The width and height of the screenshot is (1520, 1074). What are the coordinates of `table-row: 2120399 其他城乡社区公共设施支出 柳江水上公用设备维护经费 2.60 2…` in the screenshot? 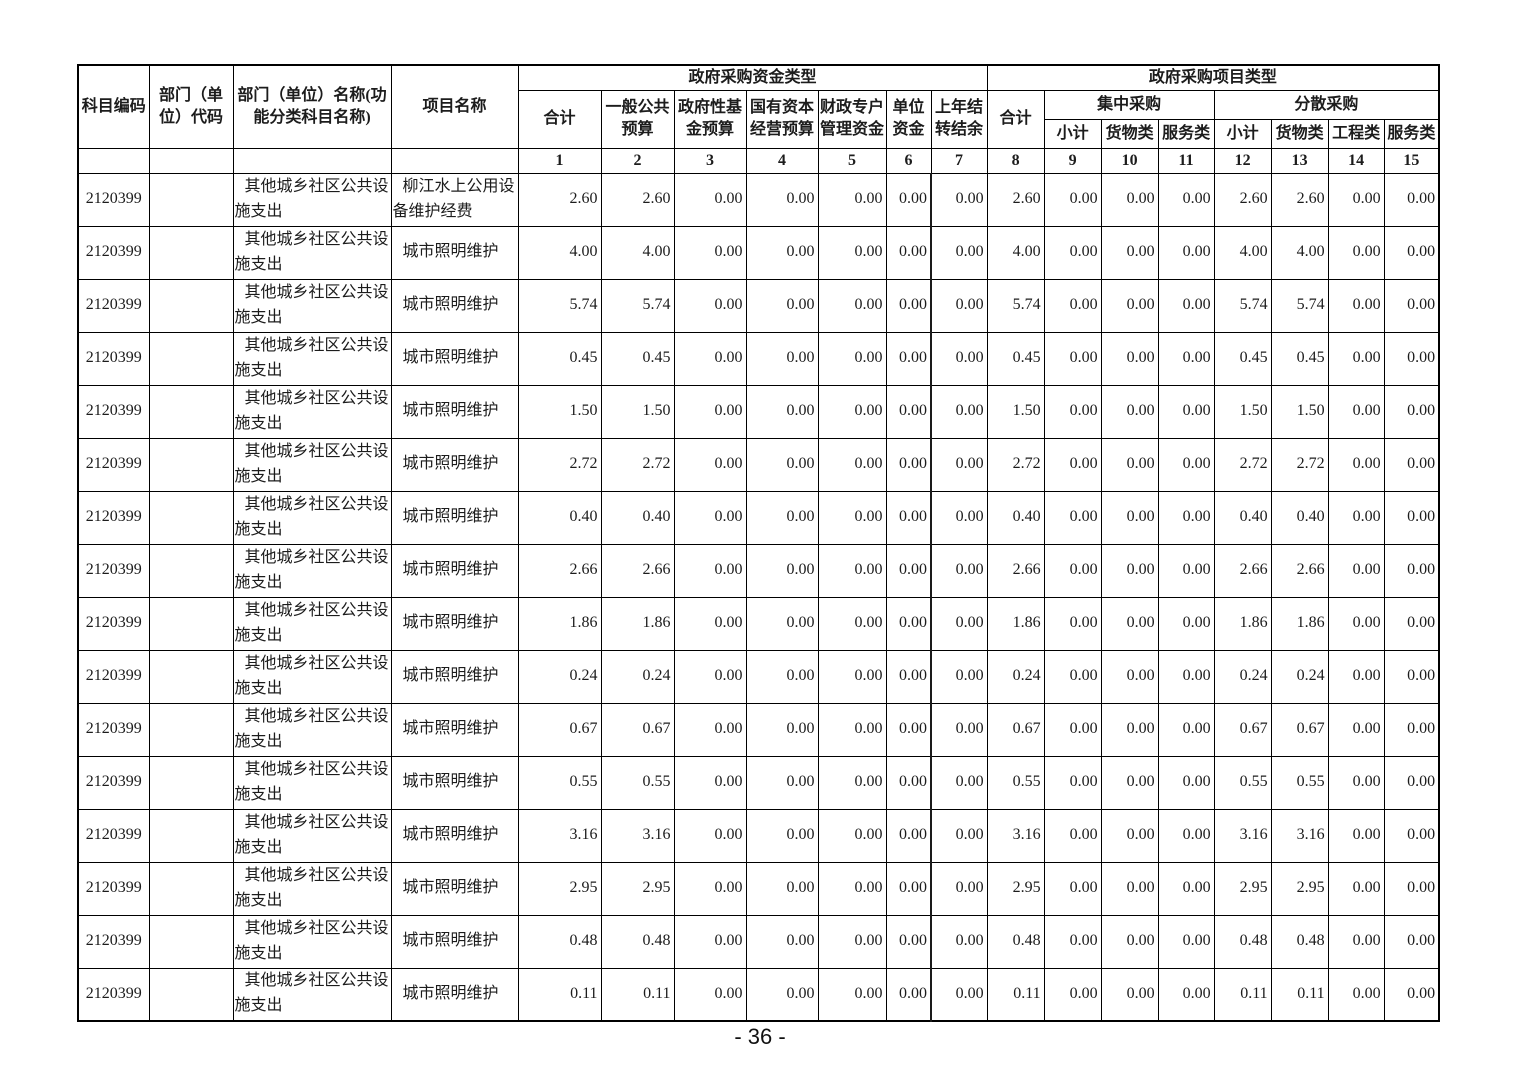 It's located at (758, 199).